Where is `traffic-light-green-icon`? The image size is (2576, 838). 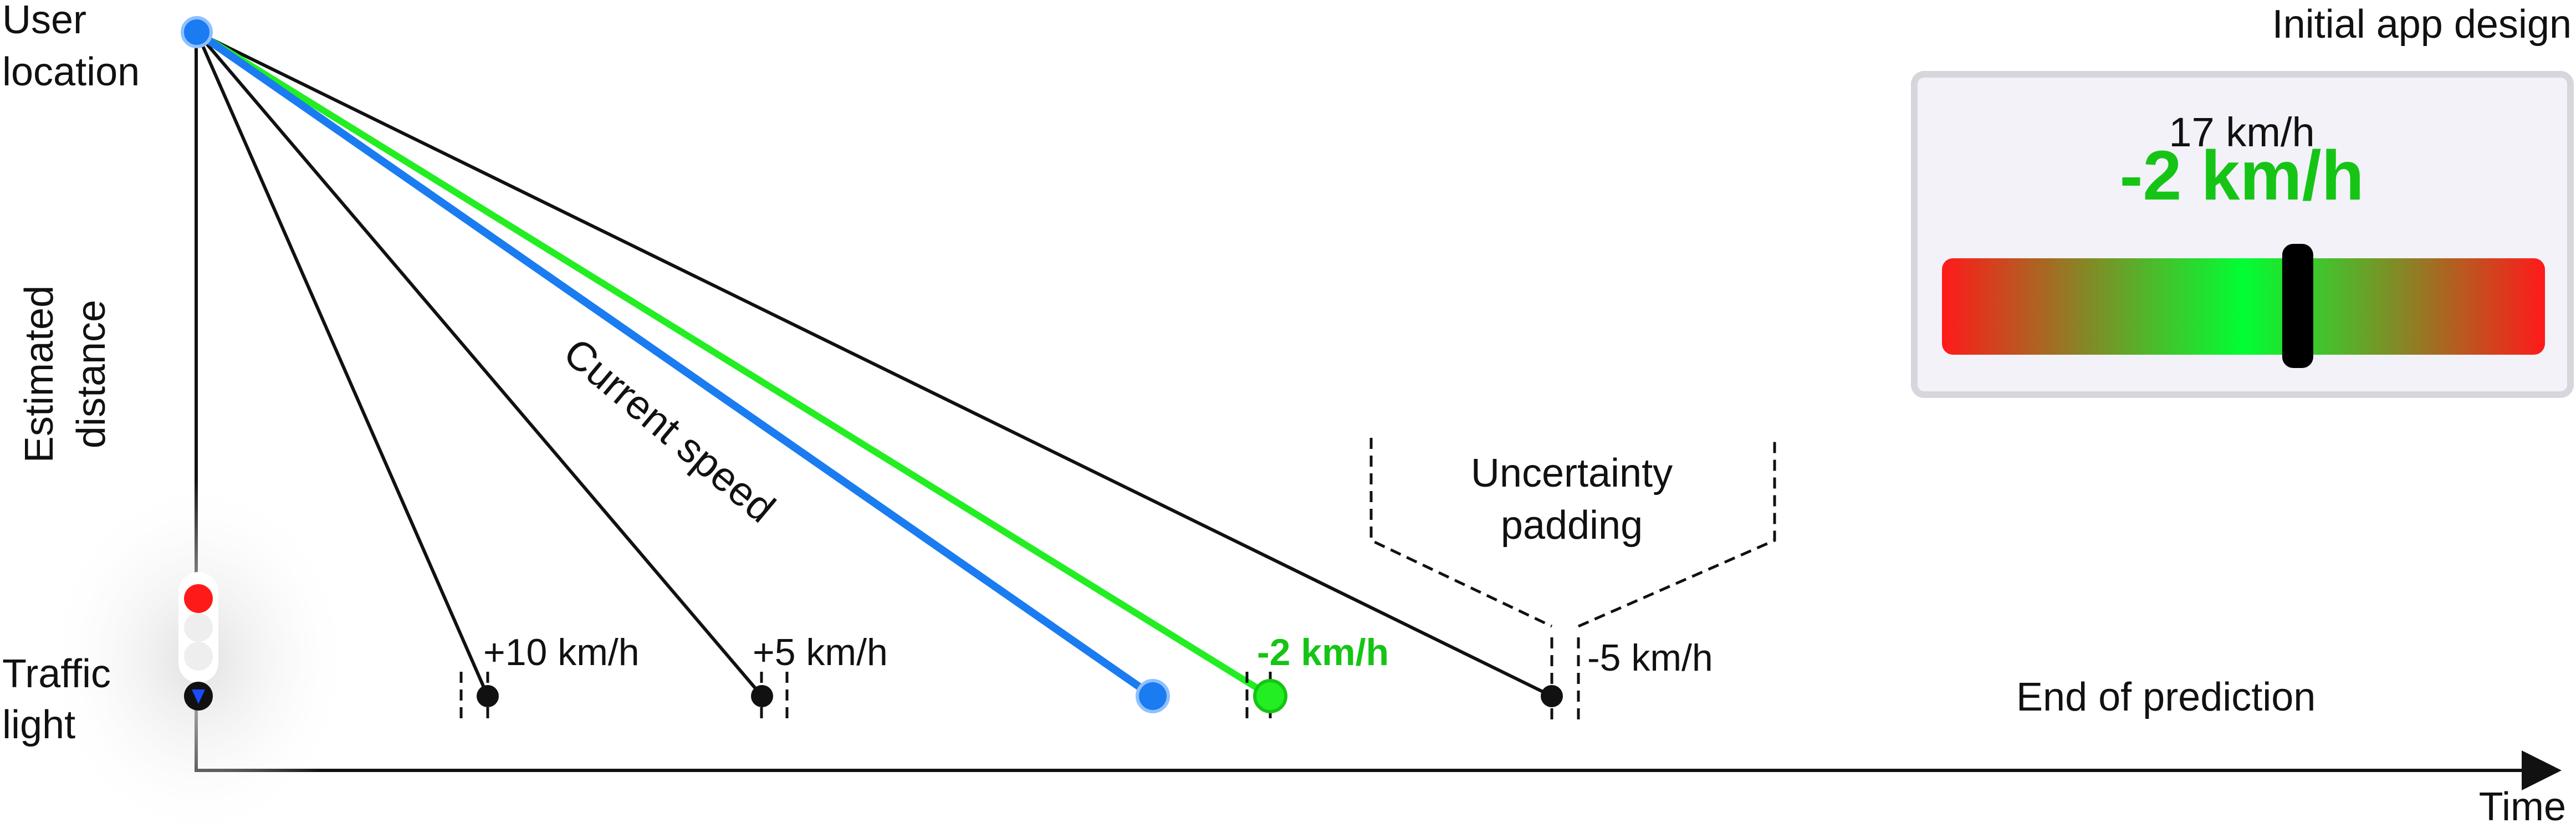
traffic-light-green-icon is located at coordinates (198, 656).